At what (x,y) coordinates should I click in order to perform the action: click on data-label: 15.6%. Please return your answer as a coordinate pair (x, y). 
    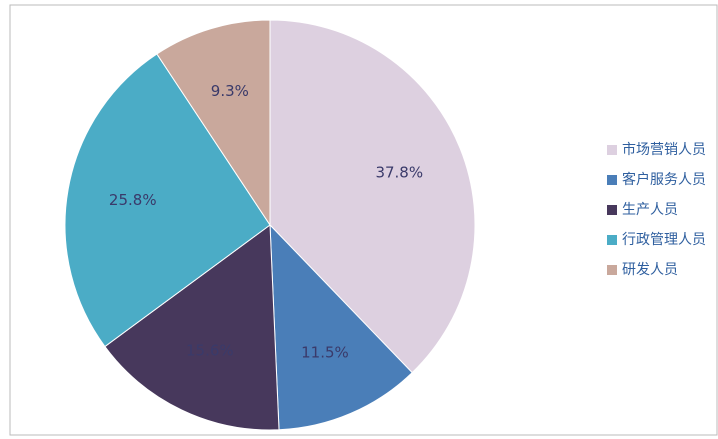
    Looking at the image, I should click on (210, 350).